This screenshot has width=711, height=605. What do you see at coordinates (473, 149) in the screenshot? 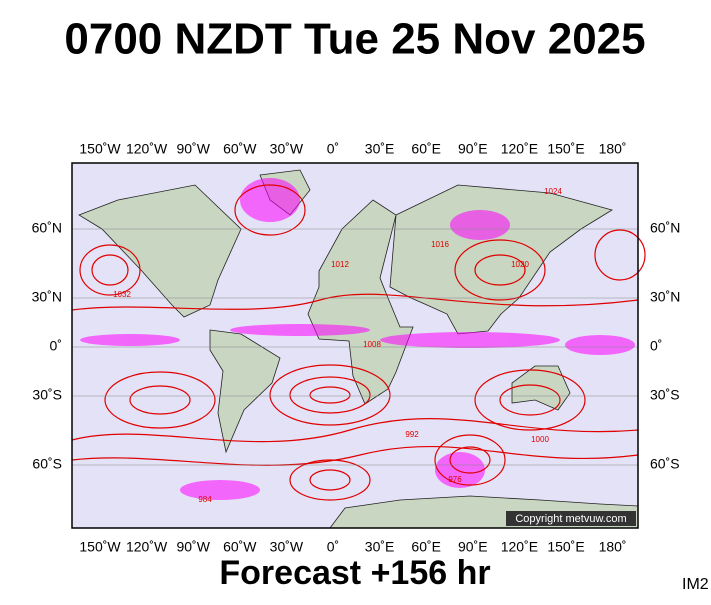
I see `lon-label-top: 90˚E` at bounding box center [473, 149].